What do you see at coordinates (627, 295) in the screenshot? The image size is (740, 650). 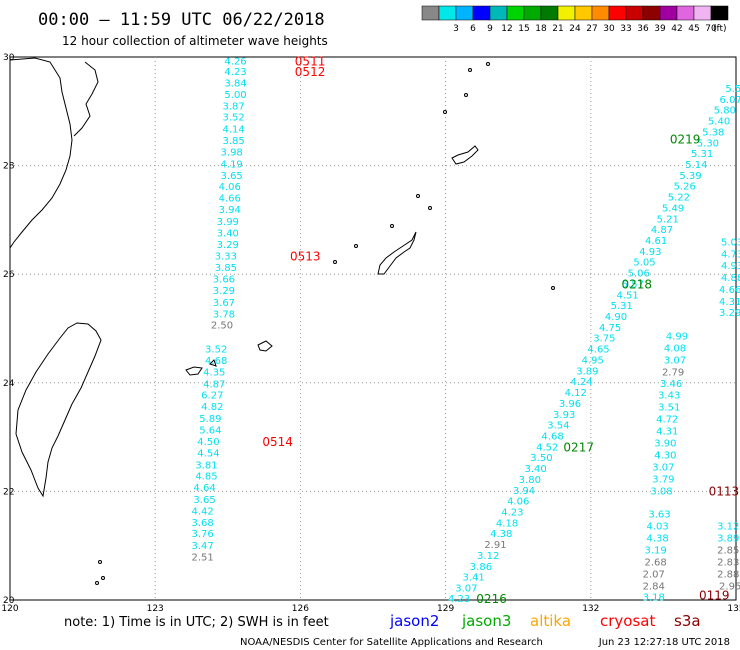 I see `swh-value: 4.51` at bounding box center [627, 295].